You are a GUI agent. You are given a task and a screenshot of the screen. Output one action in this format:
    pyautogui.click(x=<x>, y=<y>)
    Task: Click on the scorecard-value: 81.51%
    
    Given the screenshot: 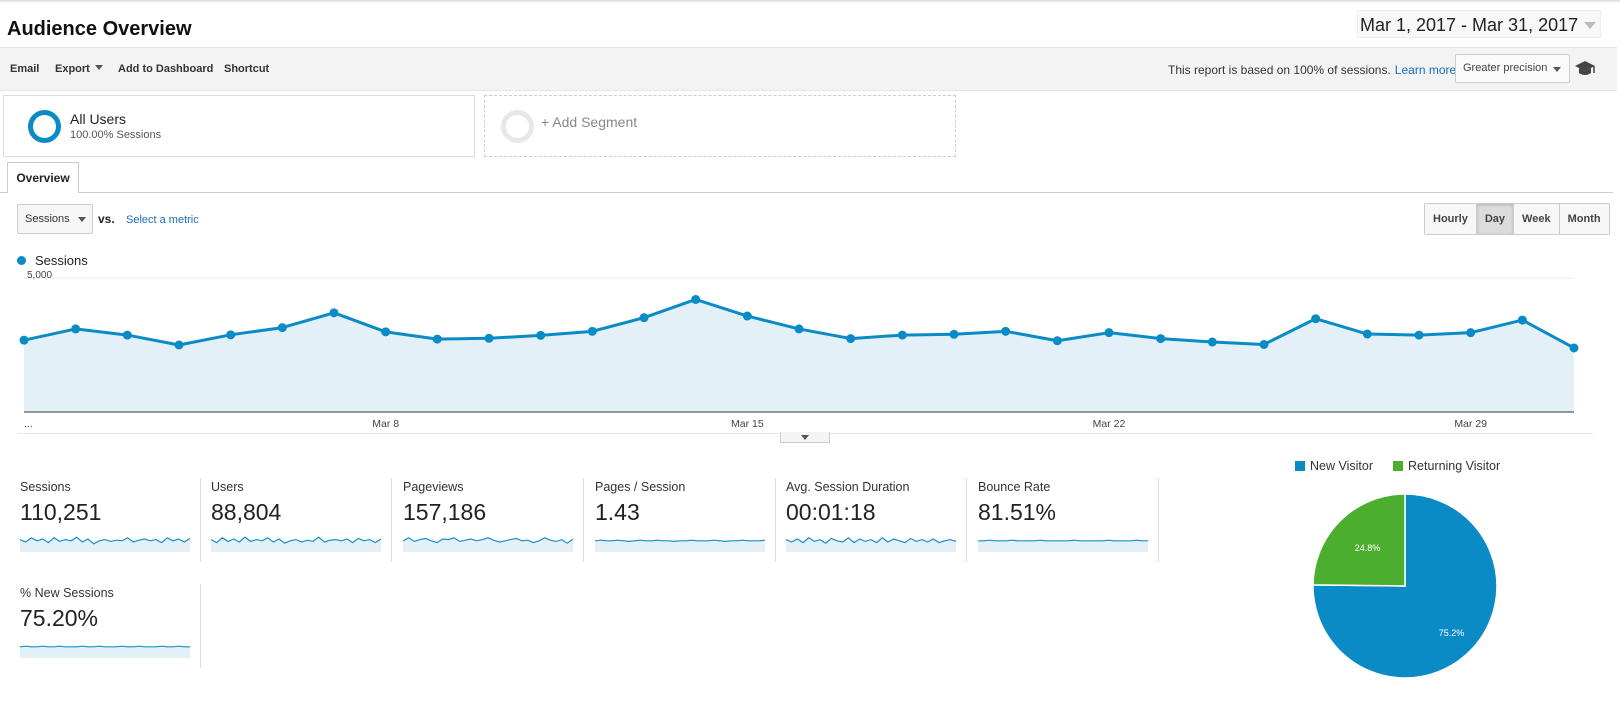 What is the action you would take?
    pyautogui.click(x=1017, y=512)
    